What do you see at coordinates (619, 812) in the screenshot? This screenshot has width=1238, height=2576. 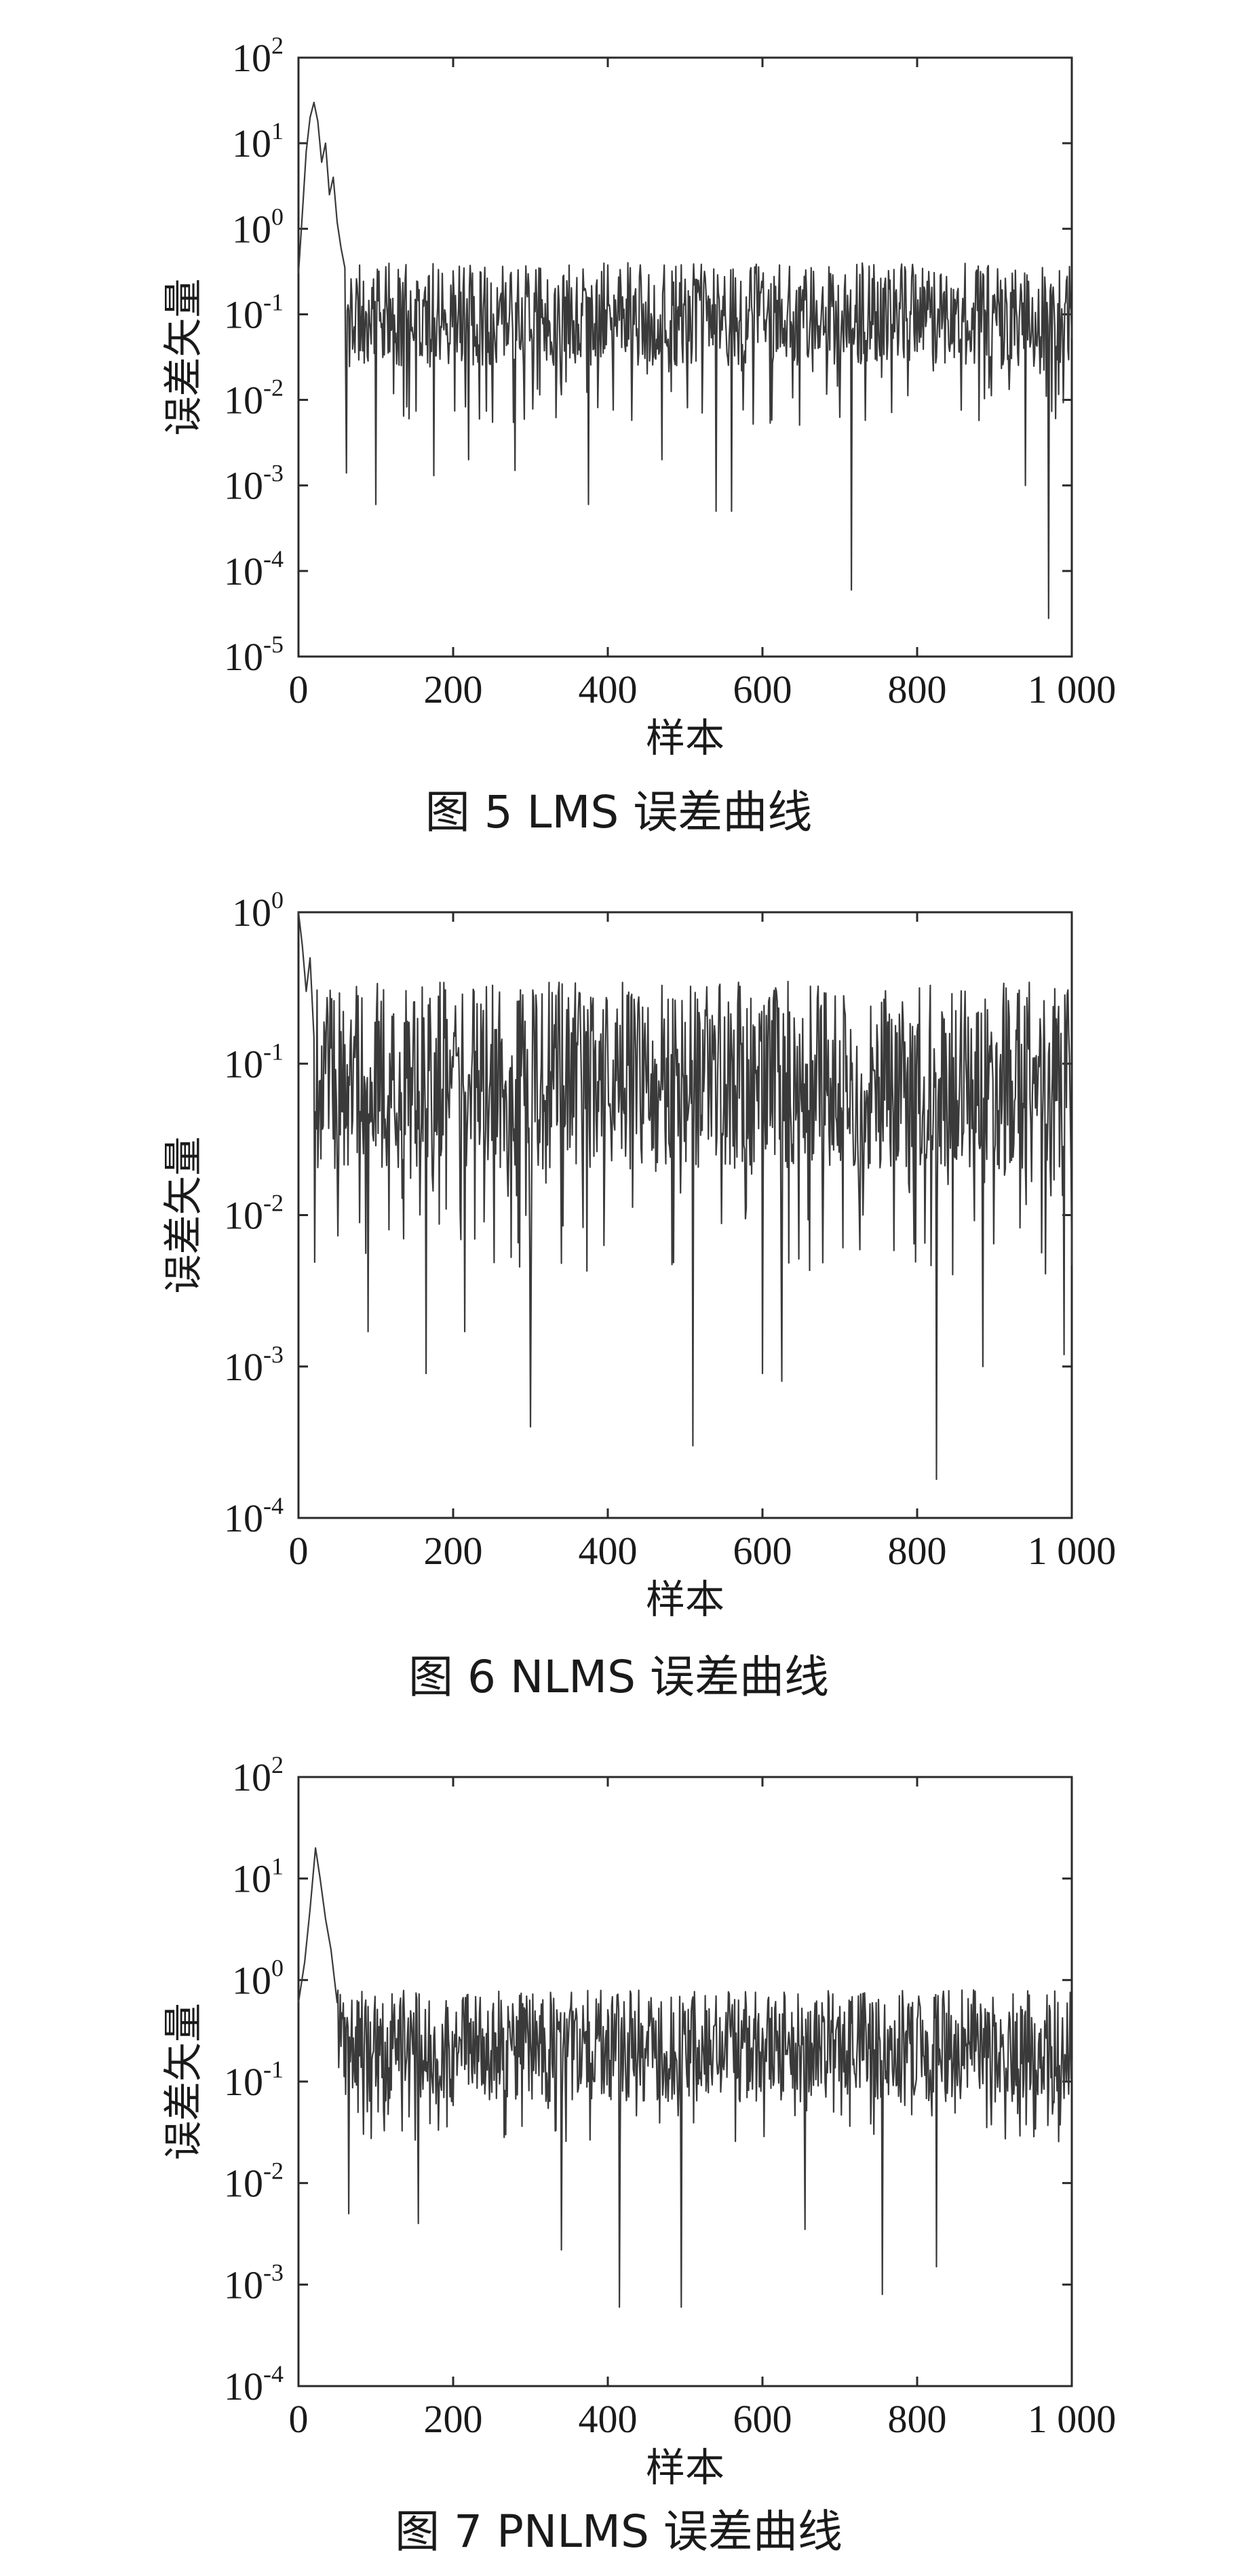 I see `figure-caption: 图 5 LMS 误差曲线` at bounding box center [619, 812].